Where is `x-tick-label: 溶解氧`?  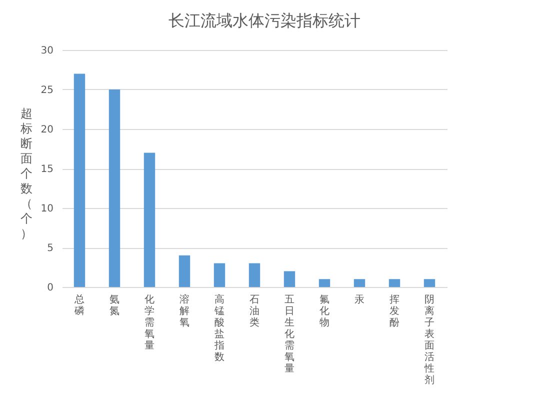
x-tick-label: 溶解氧 is located at coordinates (185, 311).